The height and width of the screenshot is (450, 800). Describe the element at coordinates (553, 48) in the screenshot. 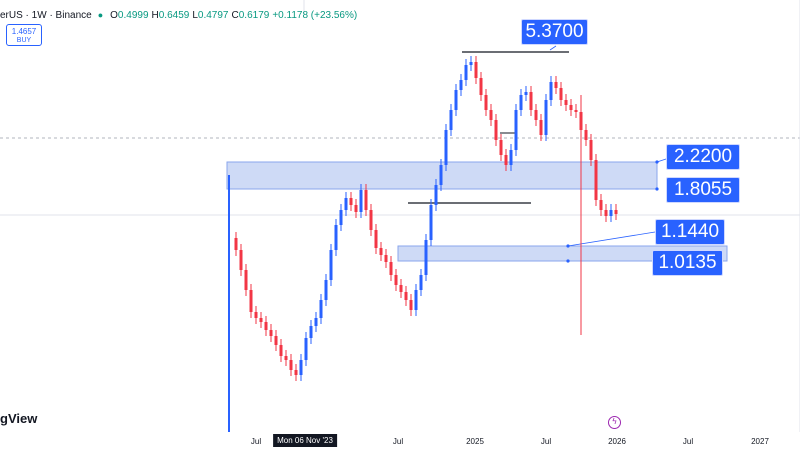

I see `connector-top` at that location.